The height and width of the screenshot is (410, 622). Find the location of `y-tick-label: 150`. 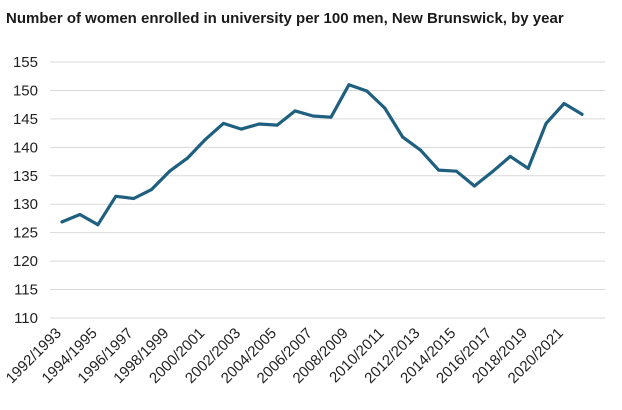

y-tick-label: 150 is located at coordinates (25, 90).